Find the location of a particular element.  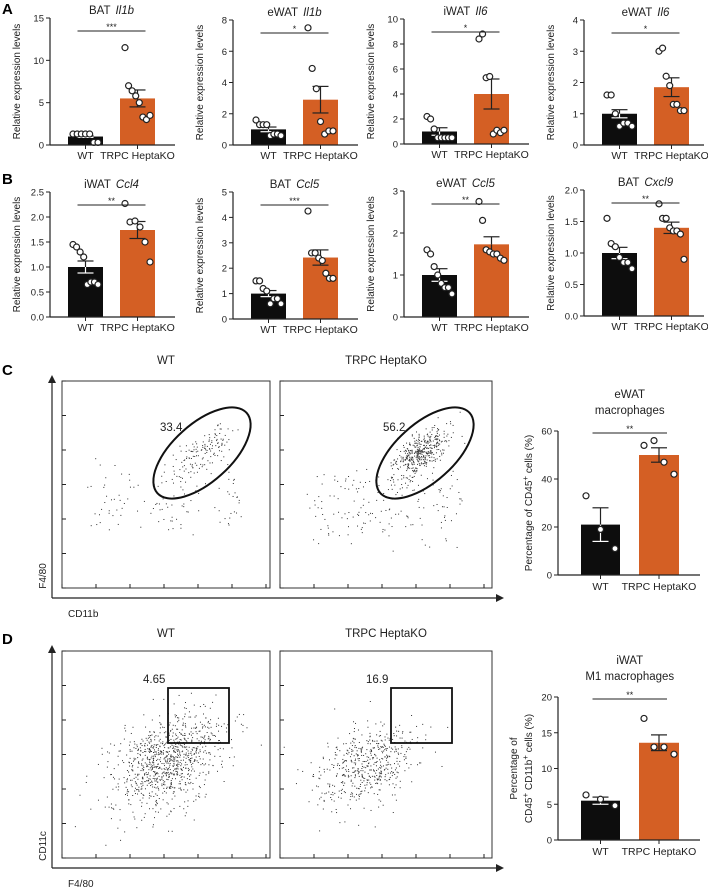

y-axis-label-line: Percentage of CD45+ cells (%) is located at coordinates (528, 503).